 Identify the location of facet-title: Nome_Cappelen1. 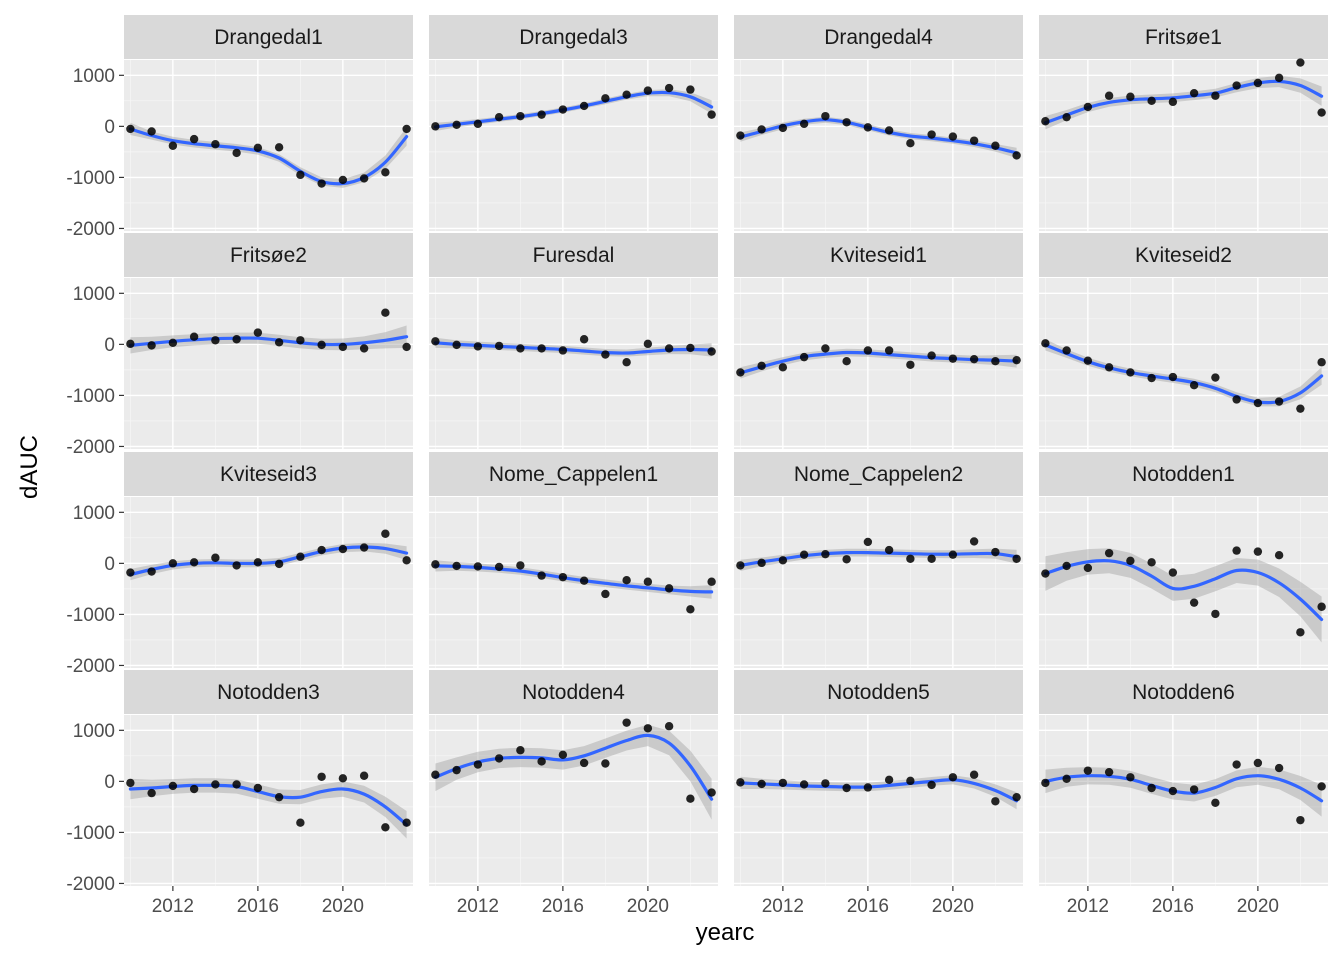
(573, 474).